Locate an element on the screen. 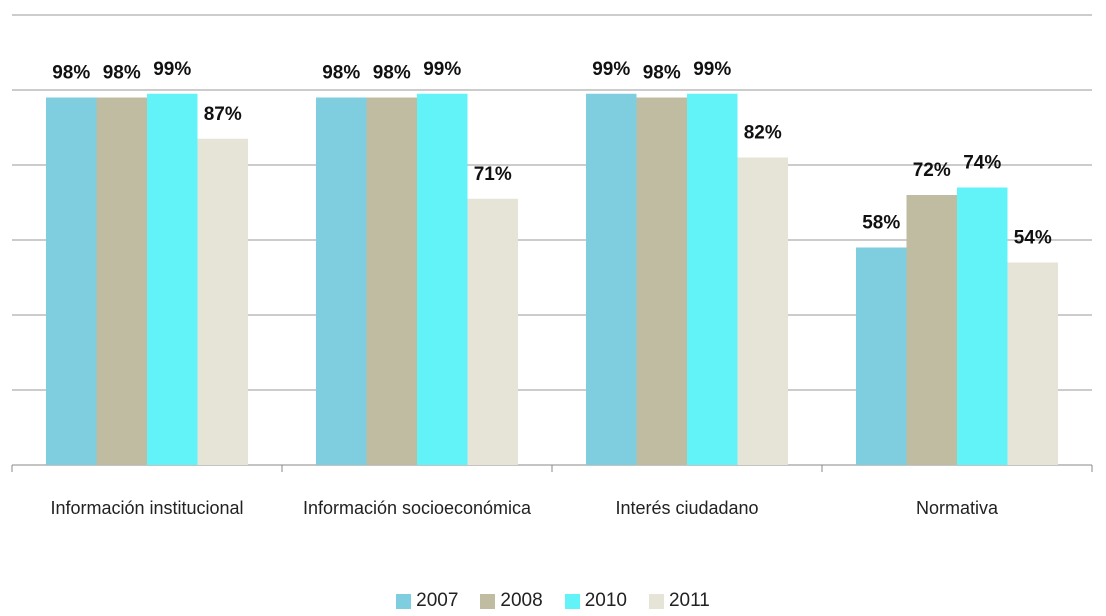 This screenshot has width=1106, height=616. value-label: 87% is located at coordinates (223, 114).